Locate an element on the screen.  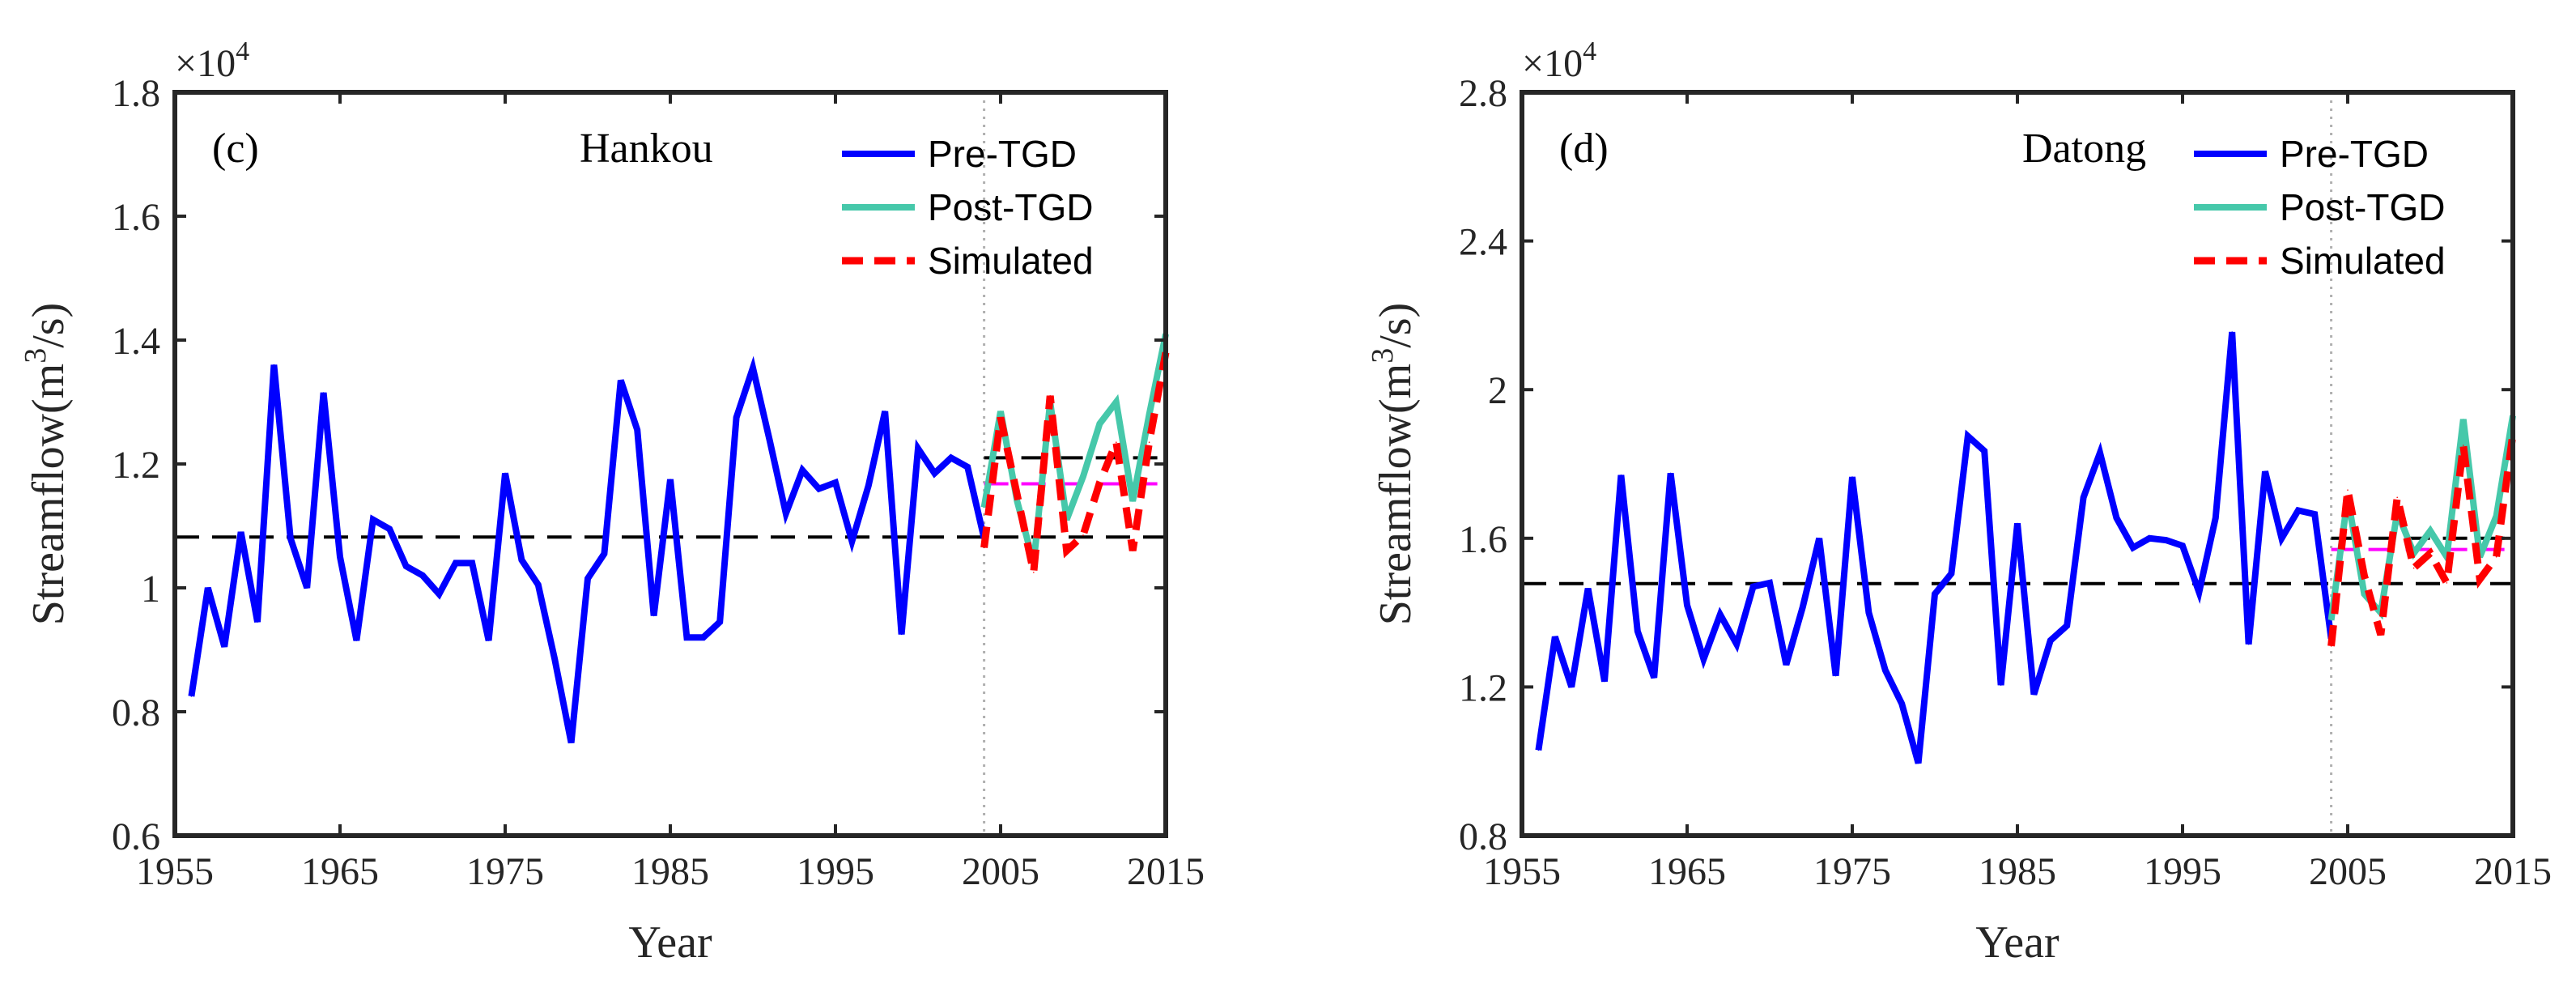
series-pre-tgd is located at coordinates (588, 550).